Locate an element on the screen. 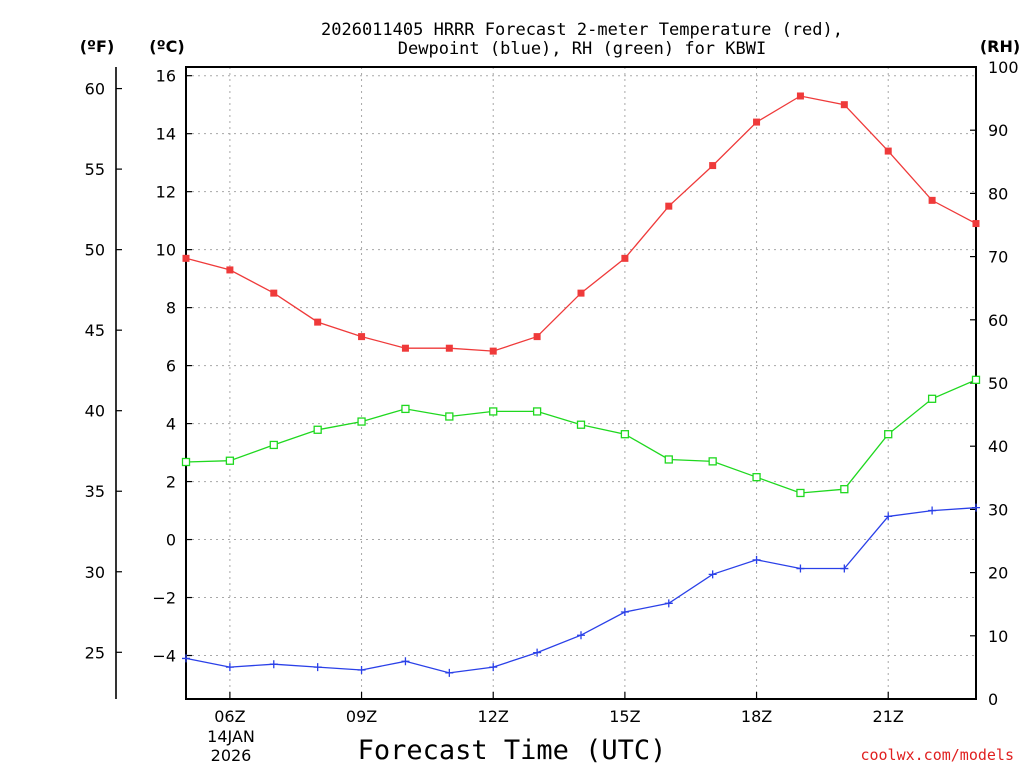  celsius-tick-label: 6 is located at coordinates (171, 366).